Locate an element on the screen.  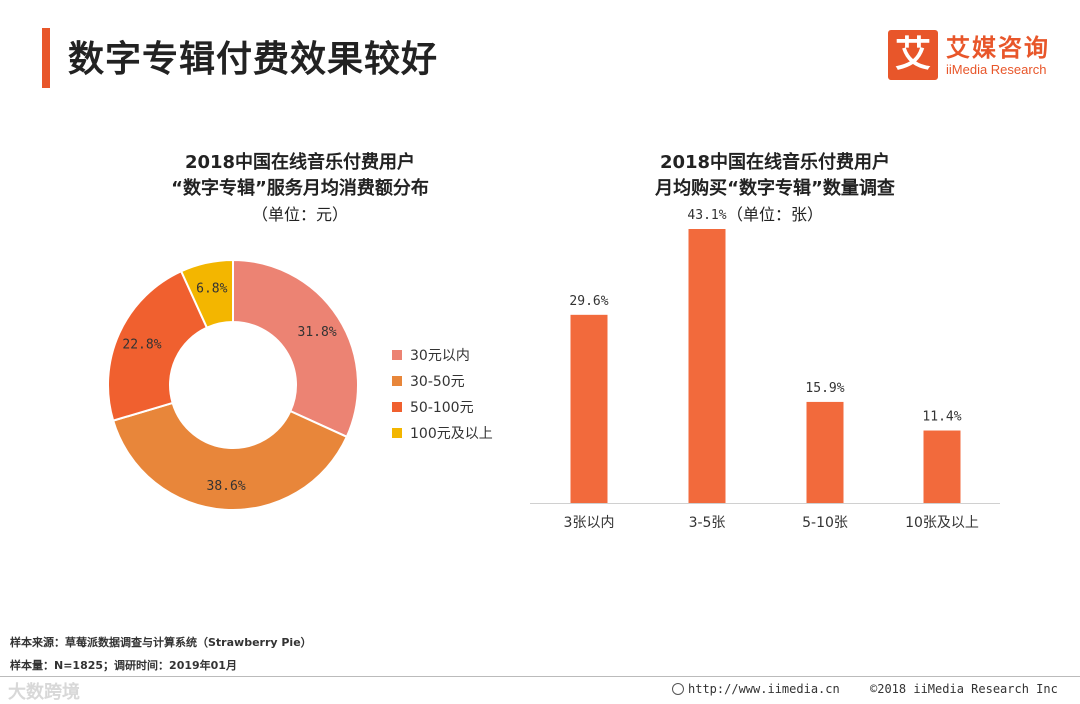
bar-value-label: 43.1% is located at coordinates (706, 215).